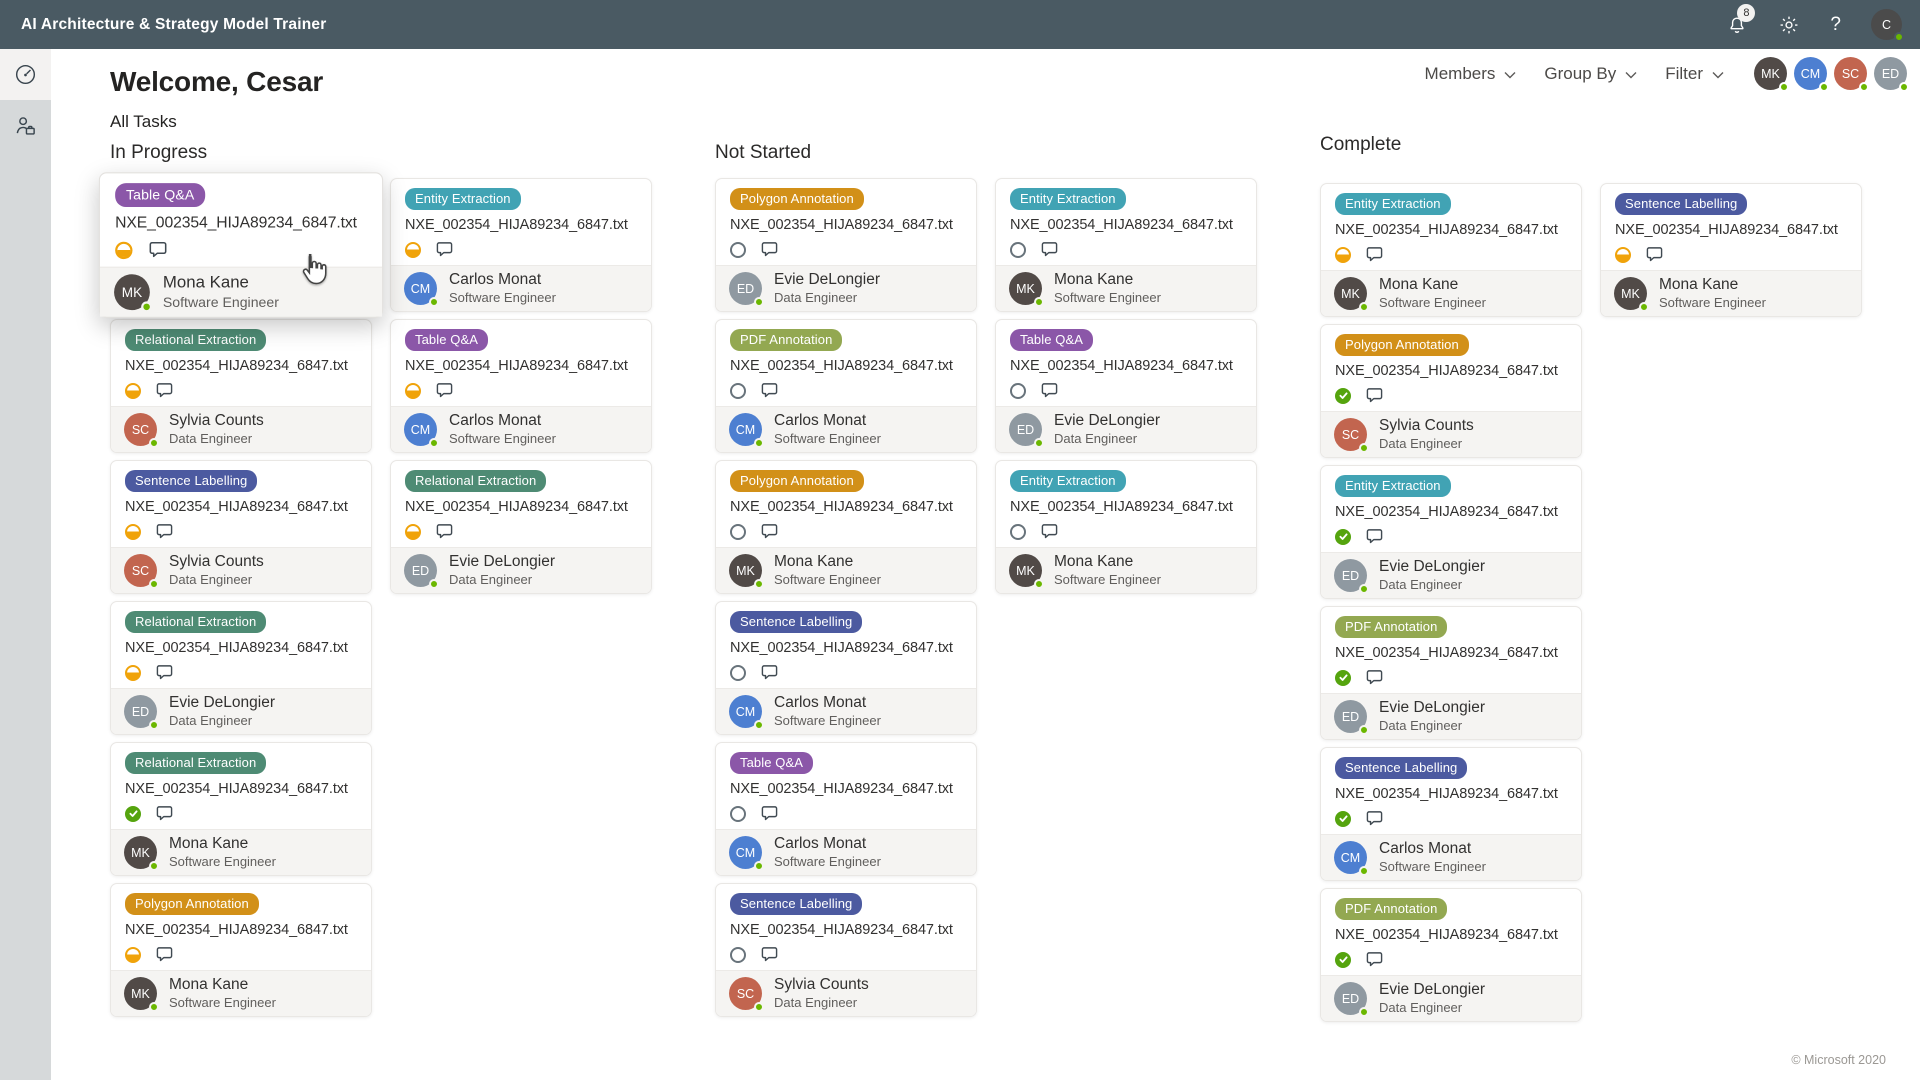 The image size is (1920, 1080). I want to click on task-assignee: SC Sylvia Counts Data Engineer, so click(241, 570).